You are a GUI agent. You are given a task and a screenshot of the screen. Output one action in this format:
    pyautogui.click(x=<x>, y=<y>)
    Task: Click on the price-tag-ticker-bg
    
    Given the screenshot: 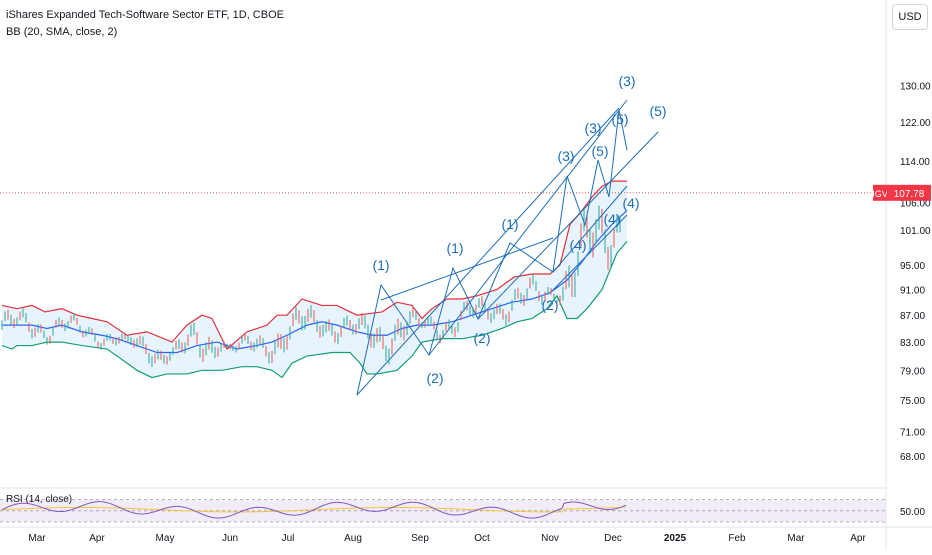 What is the action you would take?
    pyautogui.click(x=880, y=192)
    